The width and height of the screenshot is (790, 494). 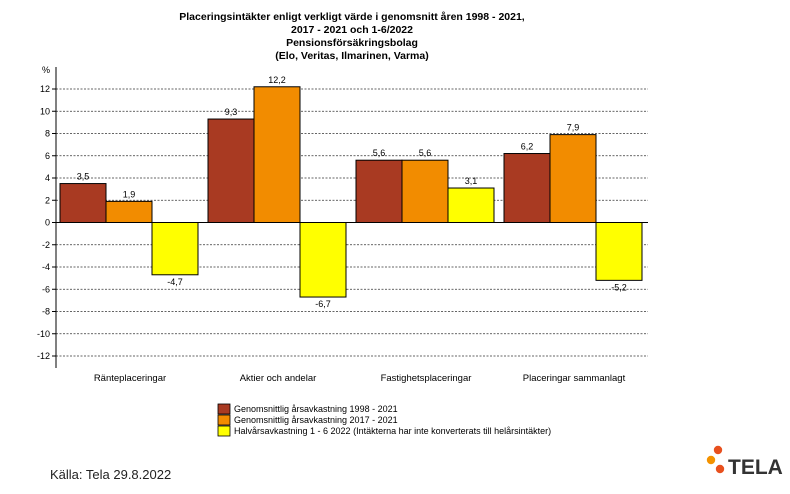 What do you see at coordinates (755, 467) in the screenshot?
I see `logo-text: TELA` at bounding box center [755, 467].